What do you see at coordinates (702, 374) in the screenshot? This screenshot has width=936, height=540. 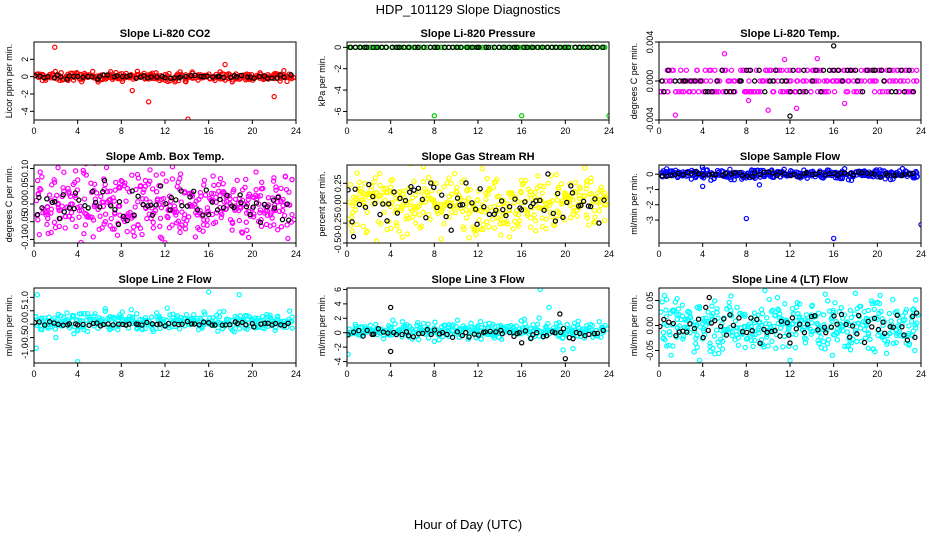 I see `x-tick-label: 4` at bounding box center [702, 374].